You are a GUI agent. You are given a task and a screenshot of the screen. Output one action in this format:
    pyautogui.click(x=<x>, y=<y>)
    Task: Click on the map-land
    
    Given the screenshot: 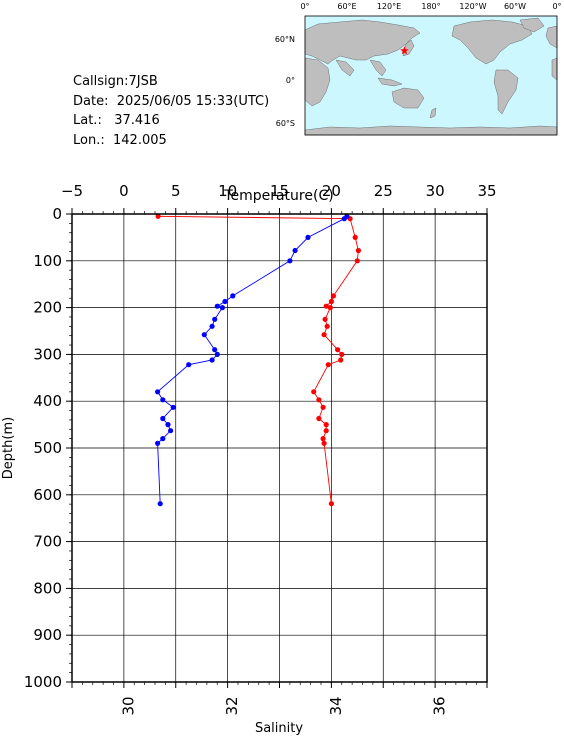 What is the action you would take?
    pyautogui.click(x=431, y=76)
    